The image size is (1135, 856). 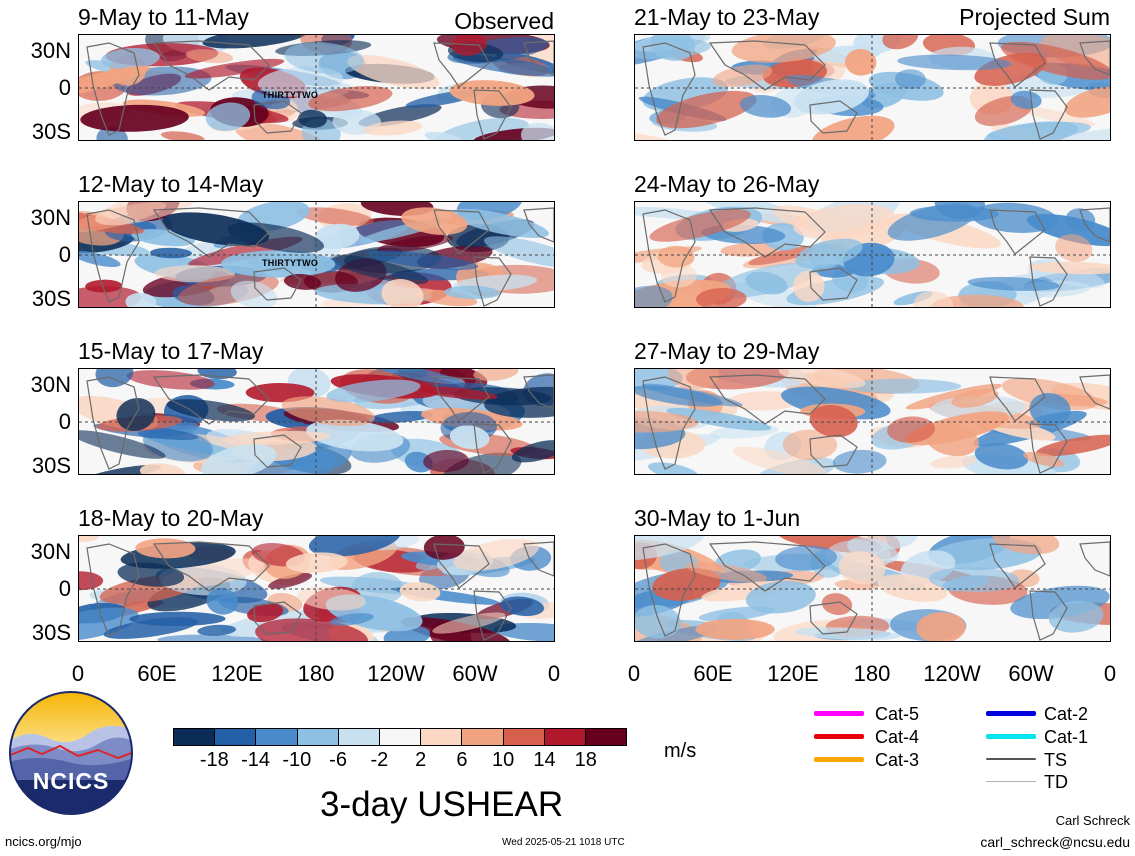 I want to click on projected-header: Projected Sum, so click(x=1034, y=17).